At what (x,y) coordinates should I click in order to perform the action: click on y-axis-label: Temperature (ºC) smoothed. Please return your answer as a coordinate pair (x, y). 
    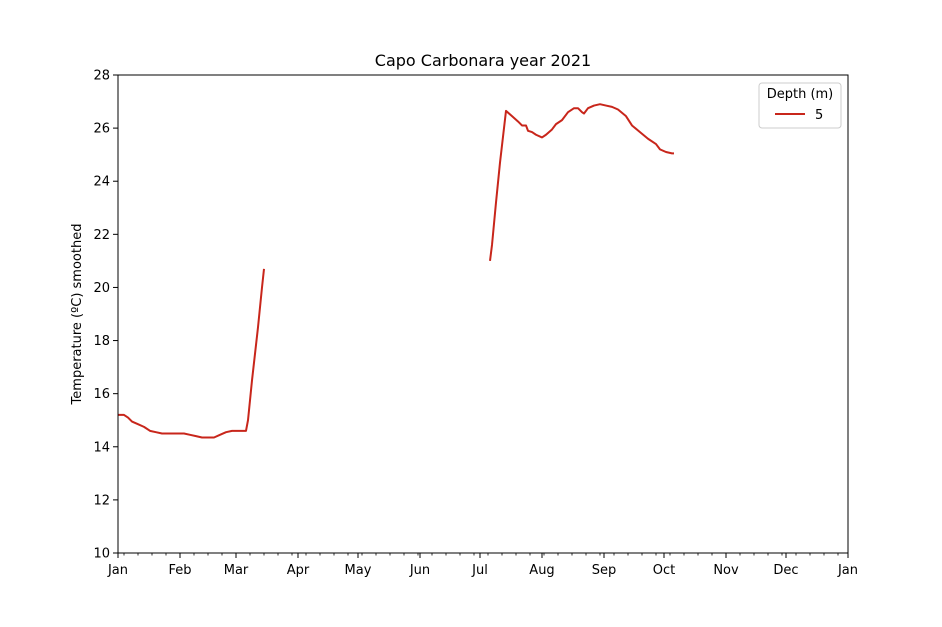
    Looking at the image, I should click on (77, 315).